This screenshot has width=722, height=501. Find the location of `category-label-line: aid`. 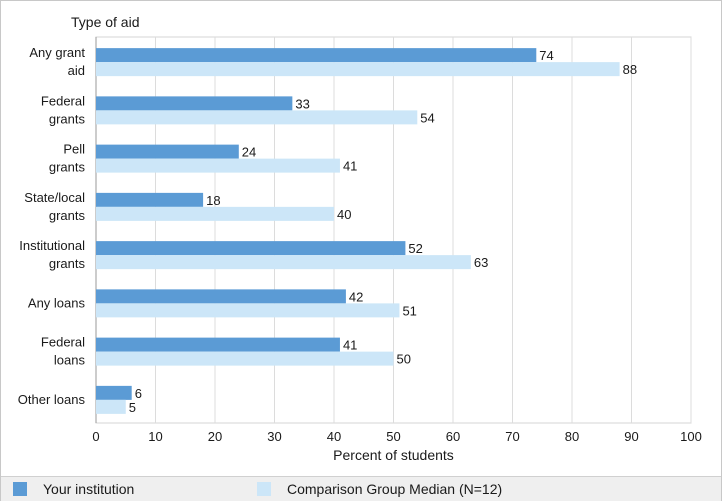

category-label-line: aid is located at coordinates (76, 70).